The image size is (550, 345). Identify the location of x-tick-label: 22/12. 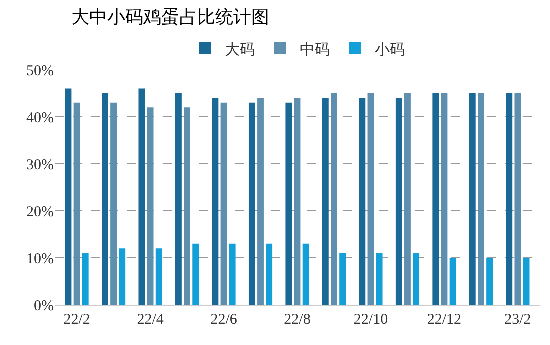
(444, 320).